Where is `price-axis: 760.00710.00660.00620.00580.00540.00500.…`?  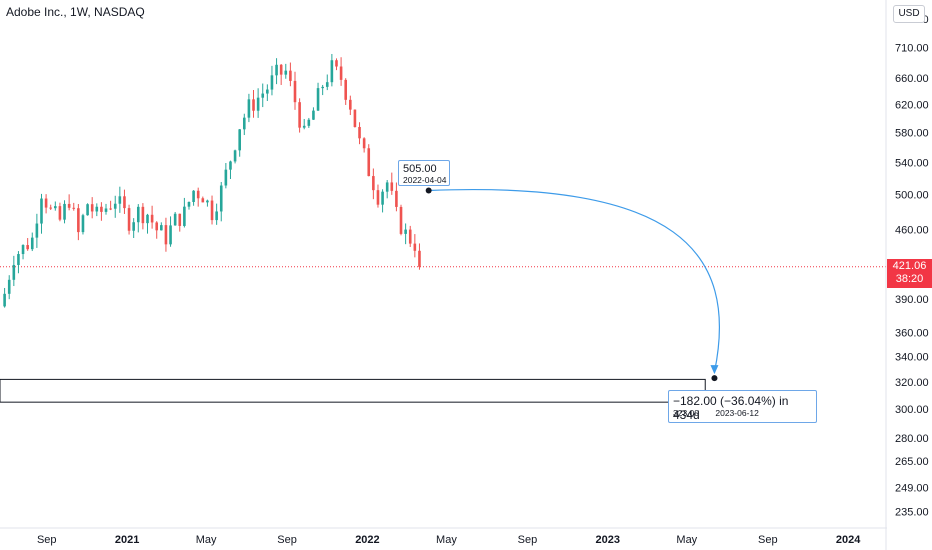
price-axis: 760.00710.00660.00620.00580.00540.00500.… is located at coordinates (907, 275).